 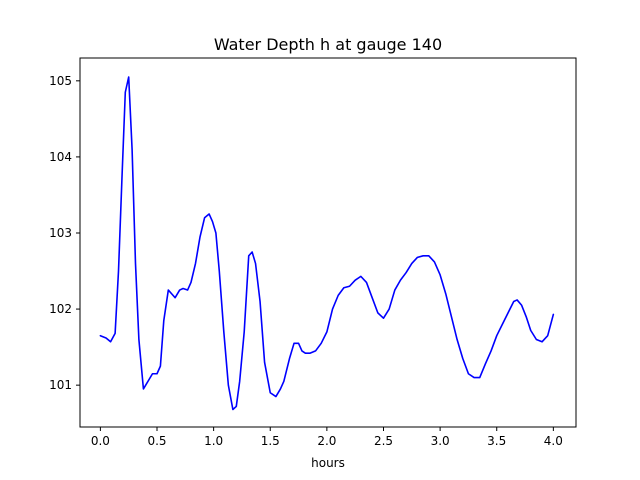 What do you see at coordinates (328, 44) in the screenshot?
I see `chart-title: Water Depth h at gauge 140` at bounding box center [328, 44].